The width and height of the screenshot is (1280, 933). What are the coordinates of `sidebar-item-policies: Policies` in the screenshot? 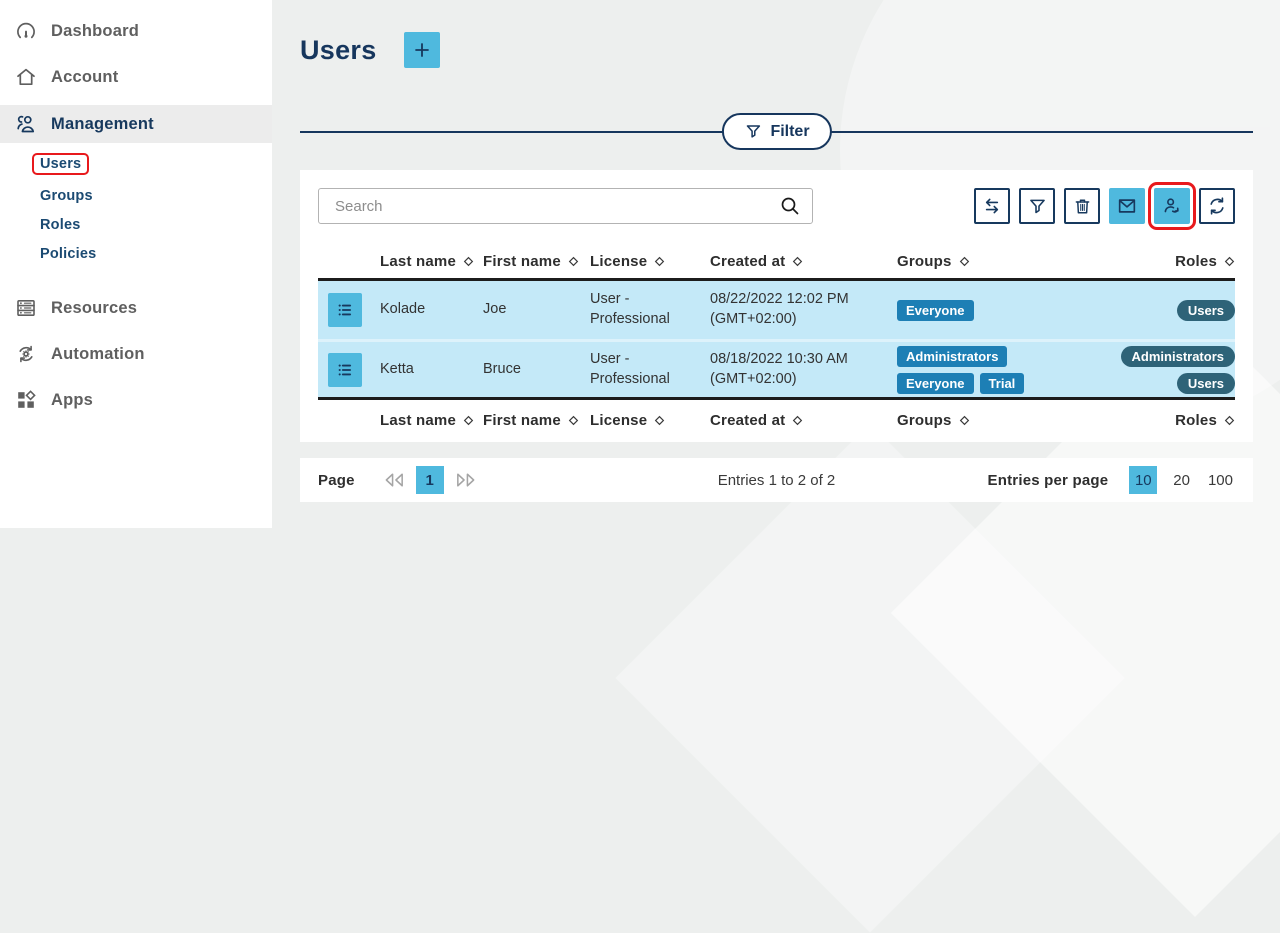 It's located at (68, 254).